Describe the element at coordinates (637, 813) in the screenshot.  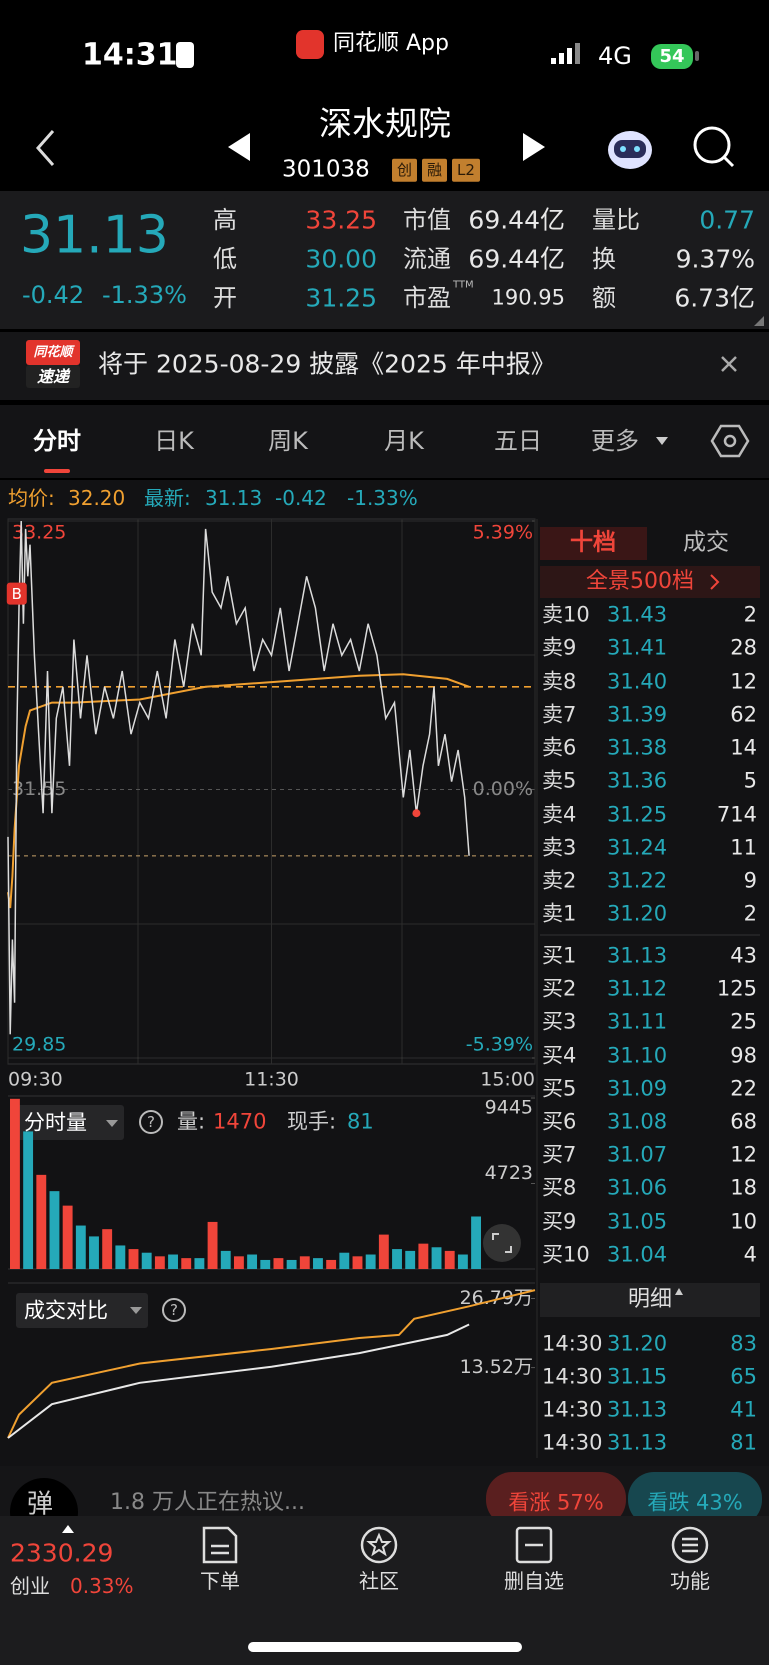
I see `book-price: 31.25` at that location.